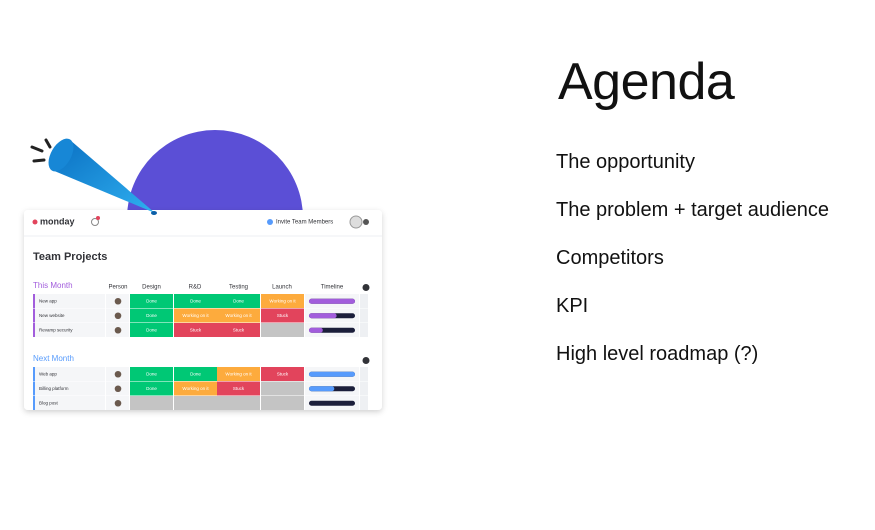  What do you see at coordinates (625, 162) in the screenshot?
I see `agenda-item: The opportunity` at bounding box center [625, 162].